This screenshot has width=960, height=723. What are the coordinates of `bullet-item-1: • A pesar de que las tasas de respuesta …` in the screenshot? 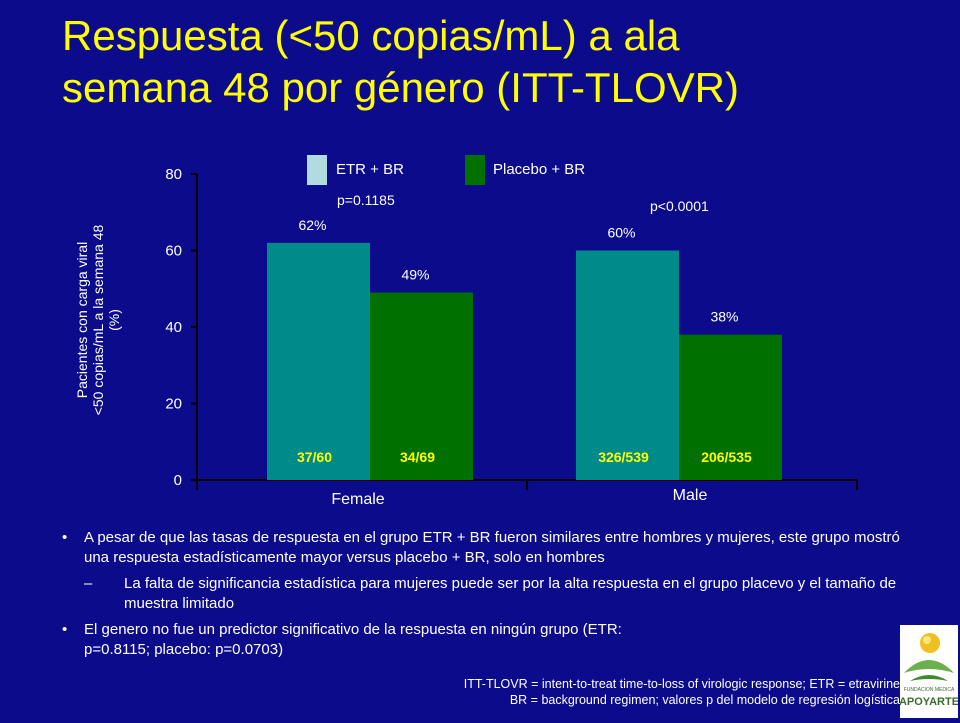 It's located at (482, 548).